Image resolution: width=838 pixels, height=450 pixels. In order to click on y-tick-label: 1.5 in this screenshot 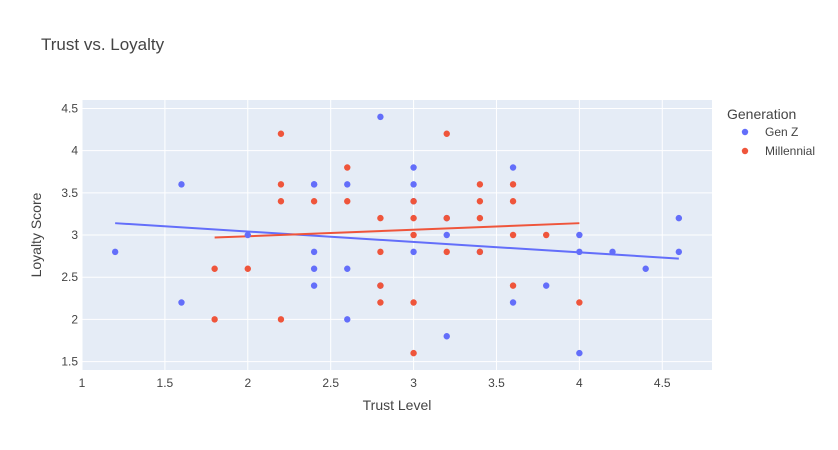, I will do `click(69, 362)`.